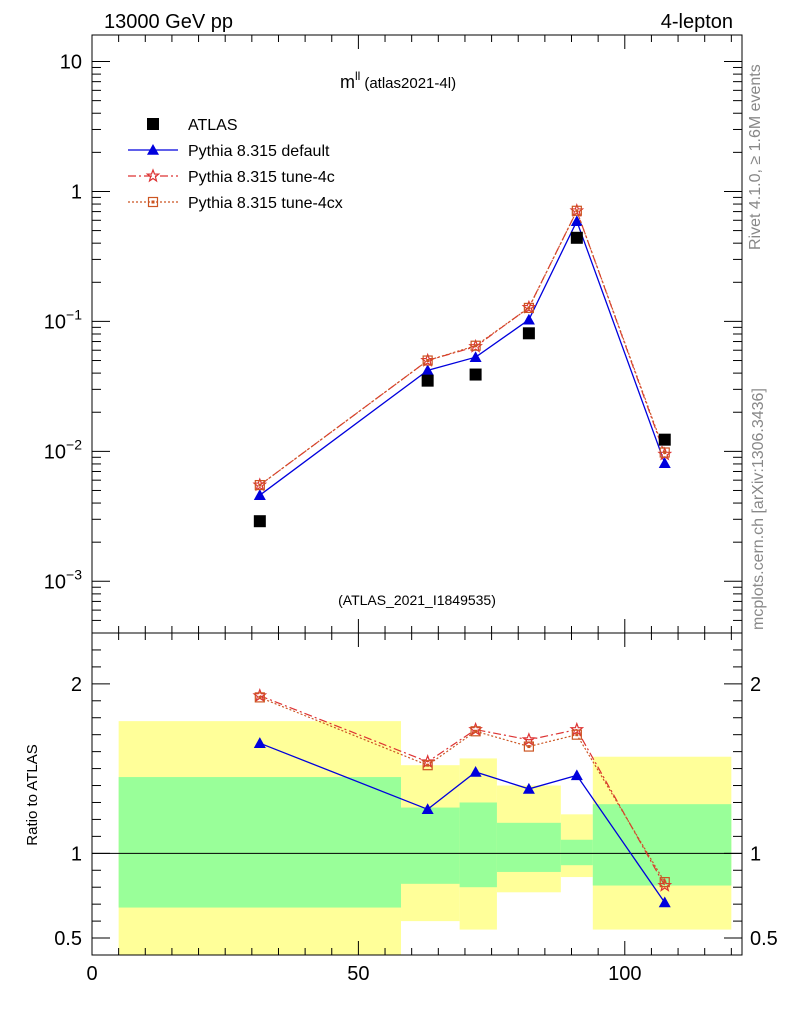  Describe the element at coordinates (697, 22) in the screenshot. I see `header-channel: 4-lepton` at that location.